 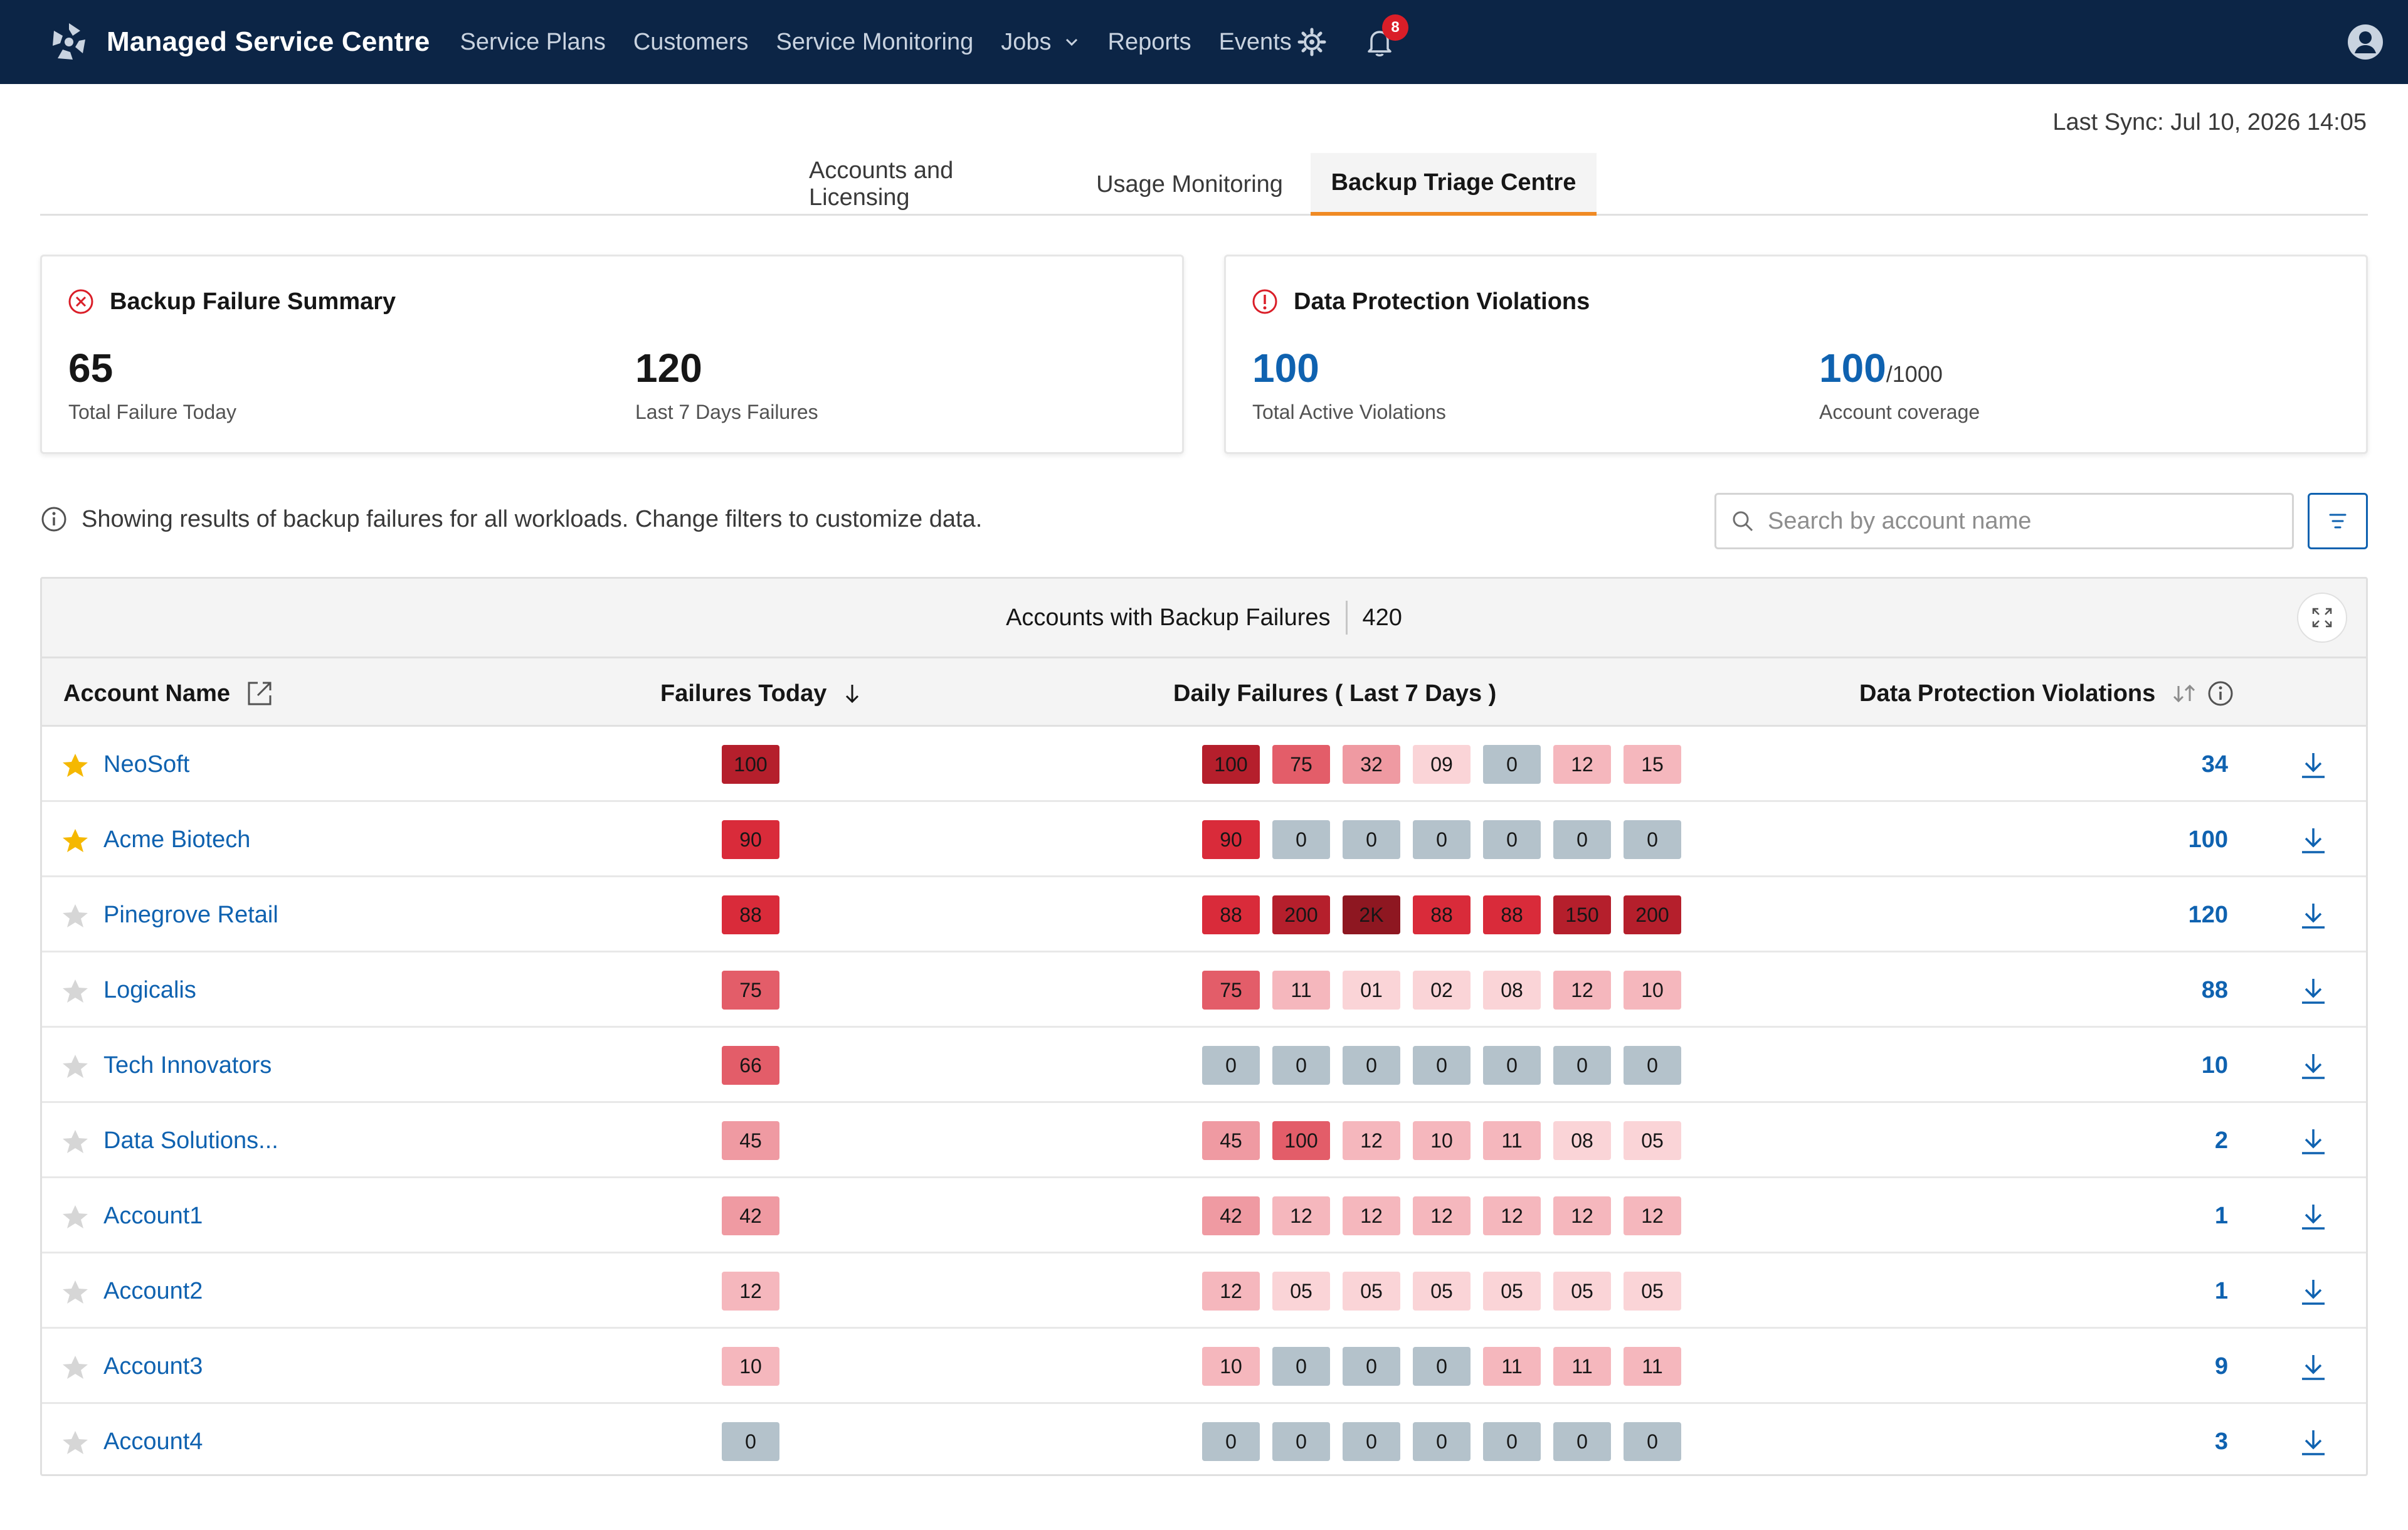 What do you see at coordinates (750, 991) in the screenshot?
I see `failures-today-badge: 75` at bounding box center [750, 991].